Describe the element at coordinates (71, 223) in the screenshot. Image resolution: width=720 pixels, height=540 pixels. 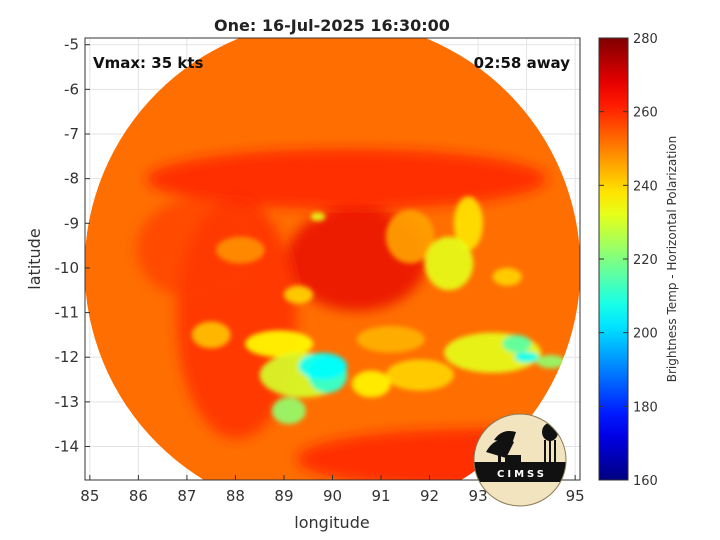
I see `y-tick-label: -9` at that location.